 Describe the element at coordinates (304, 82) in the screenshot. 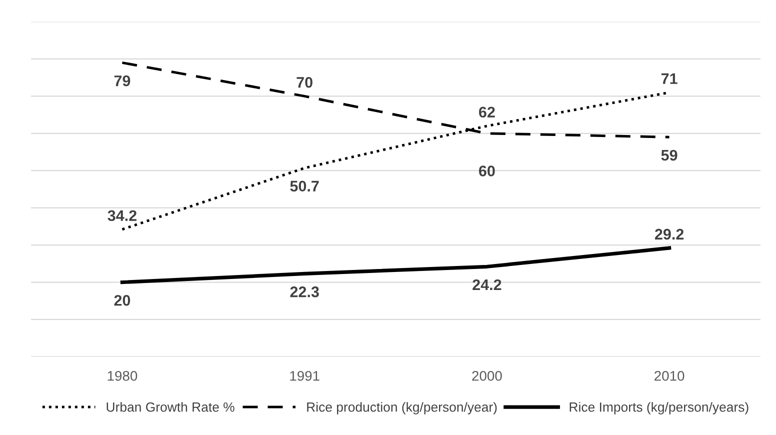

I see `data-label: 70` at that location.